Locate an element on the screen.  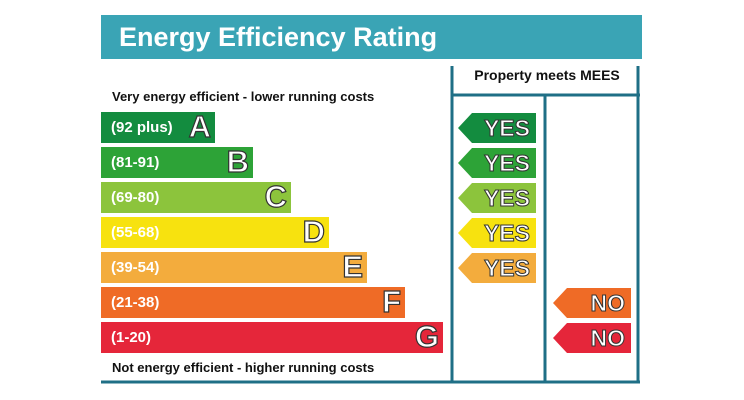
mees-arrow-f: NO is located at coordinates (592, 303).